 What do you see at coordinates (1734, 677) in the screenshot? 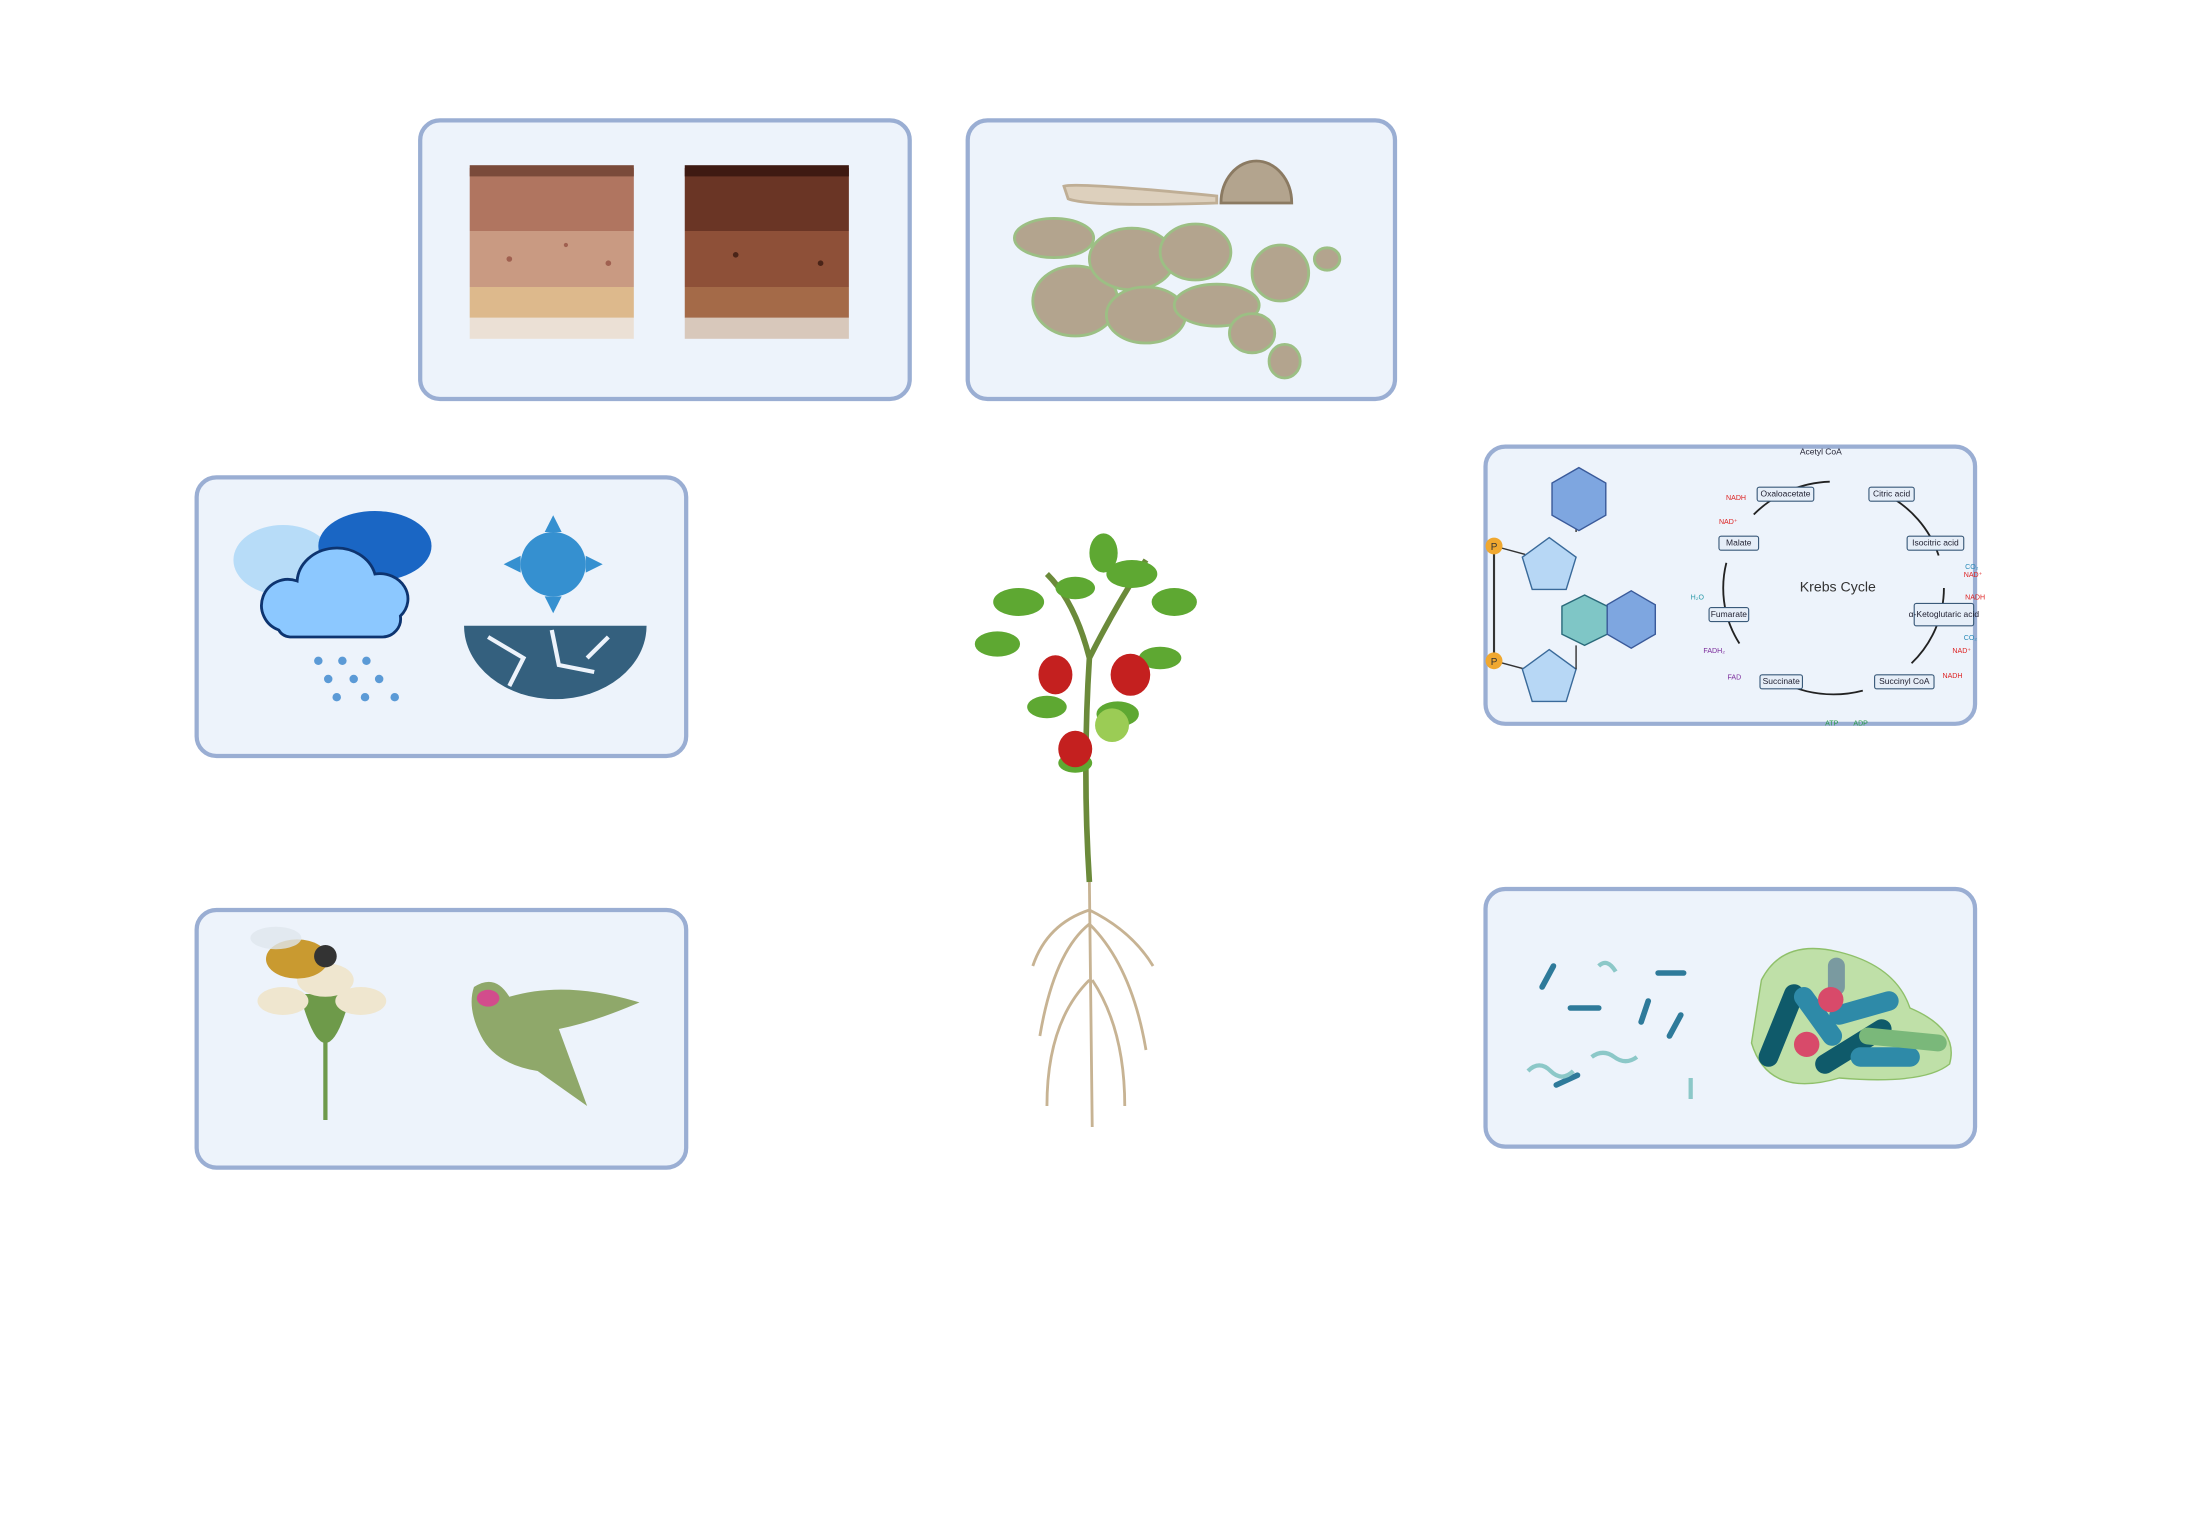
I see `cofactor-label: FAD` at bounding box center [1734, 677].